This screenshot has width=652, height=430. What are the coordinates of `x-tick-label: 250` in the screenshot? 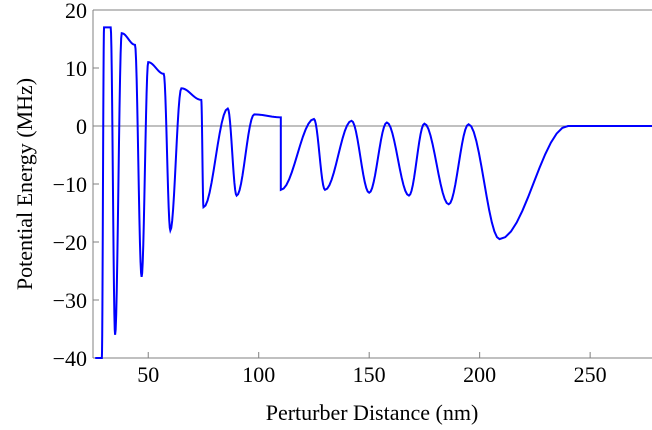 It's located at (590, 374).